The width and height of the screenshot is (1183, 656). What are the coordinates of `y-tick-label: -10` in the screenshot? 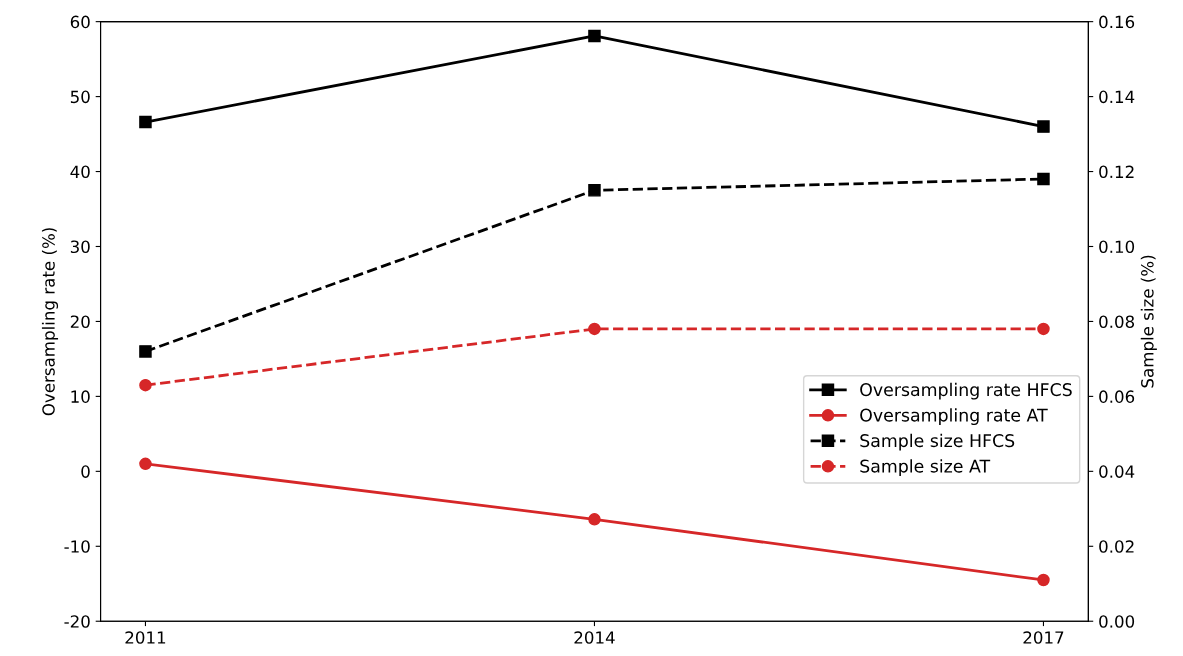 It's located at (77, 546).